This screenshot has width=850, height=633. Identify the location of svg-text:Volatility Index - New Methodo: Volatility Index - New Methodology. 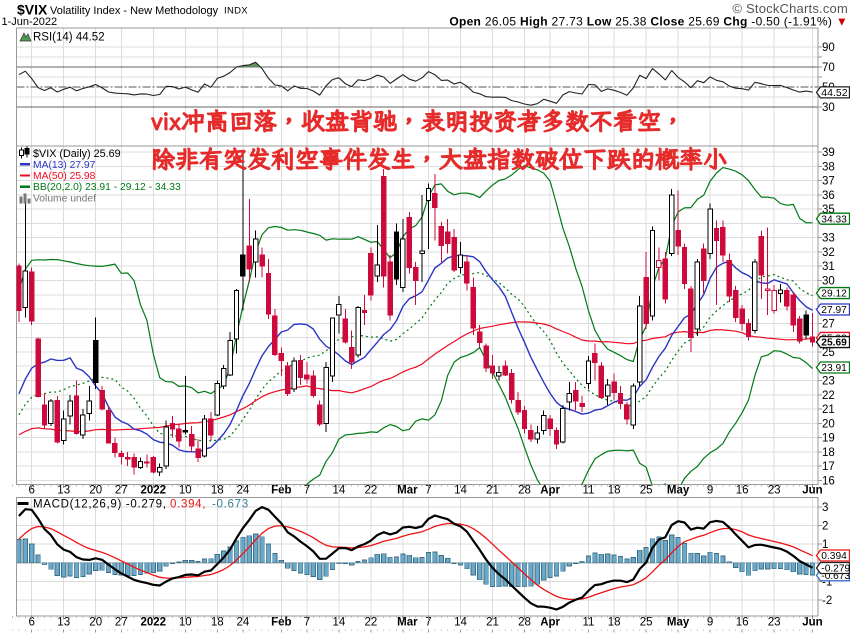
(134, 11).